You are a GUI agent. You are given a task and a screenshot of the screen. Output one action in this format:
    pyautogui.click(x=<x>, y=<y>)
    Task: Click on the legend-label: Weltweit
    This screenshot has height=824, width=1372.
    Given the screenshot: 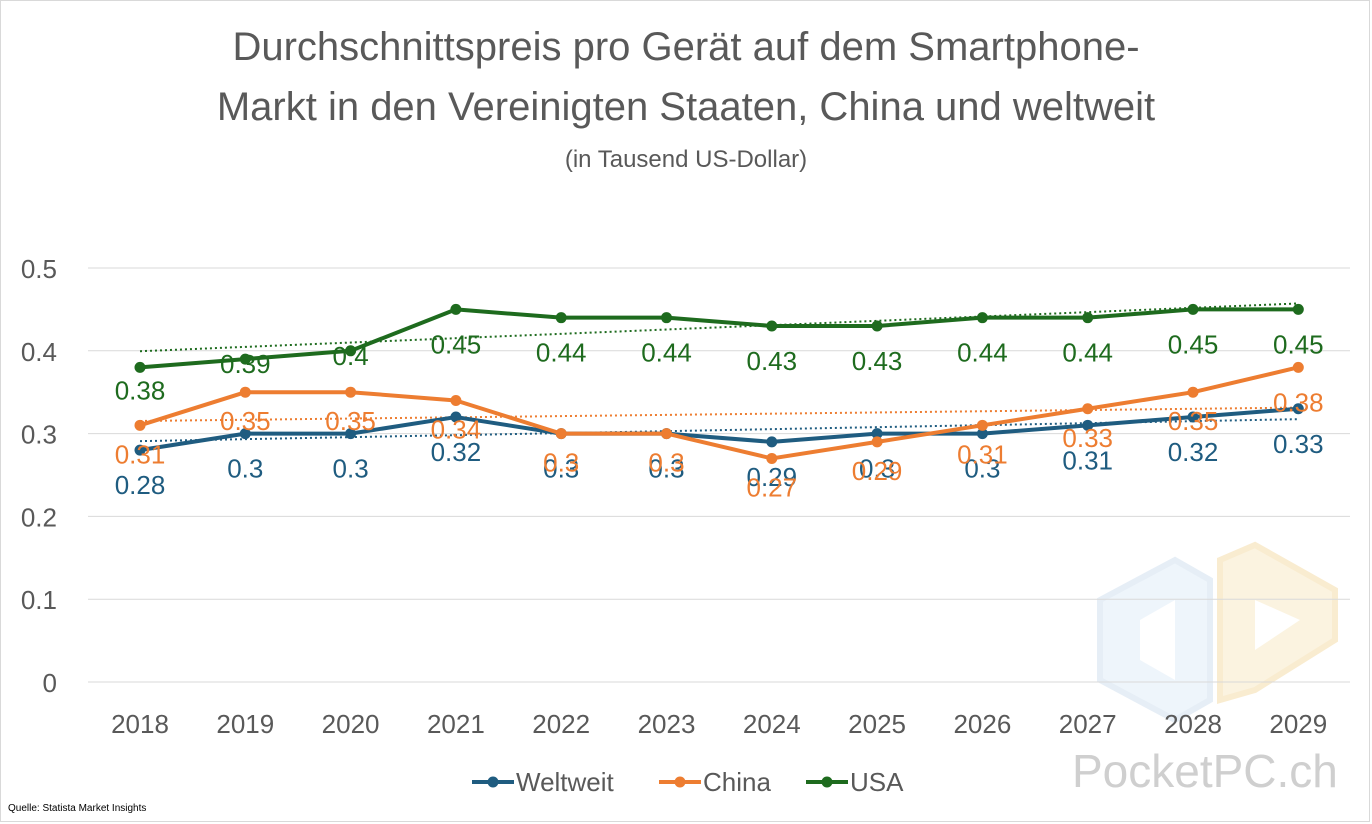 What is the action you would take?
    pyautogui.click(x=565, y=782)
    